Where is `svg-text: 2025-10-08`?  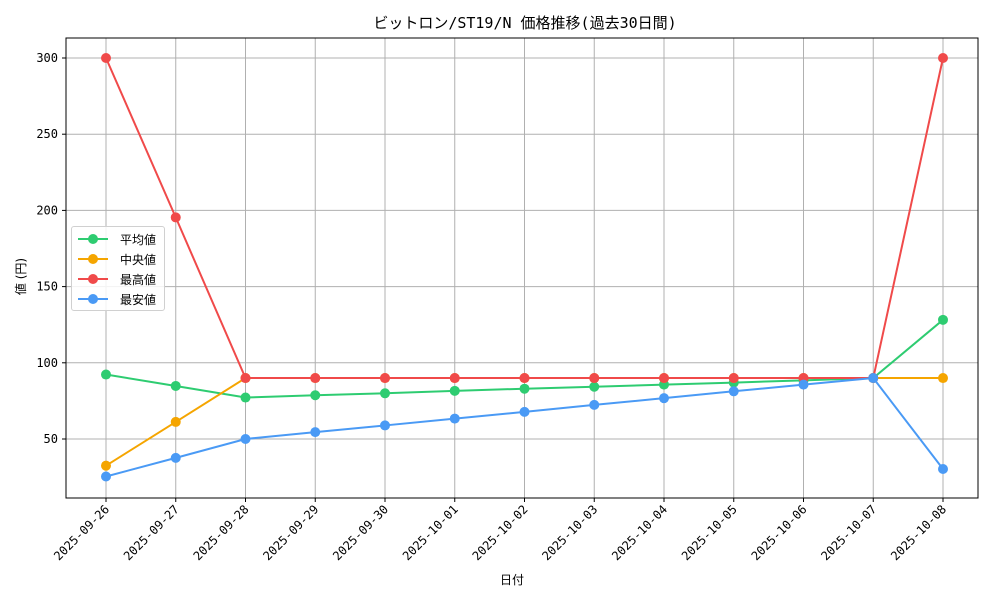 svg-text: 2025-10-08 is located at coordinates (918, 532).